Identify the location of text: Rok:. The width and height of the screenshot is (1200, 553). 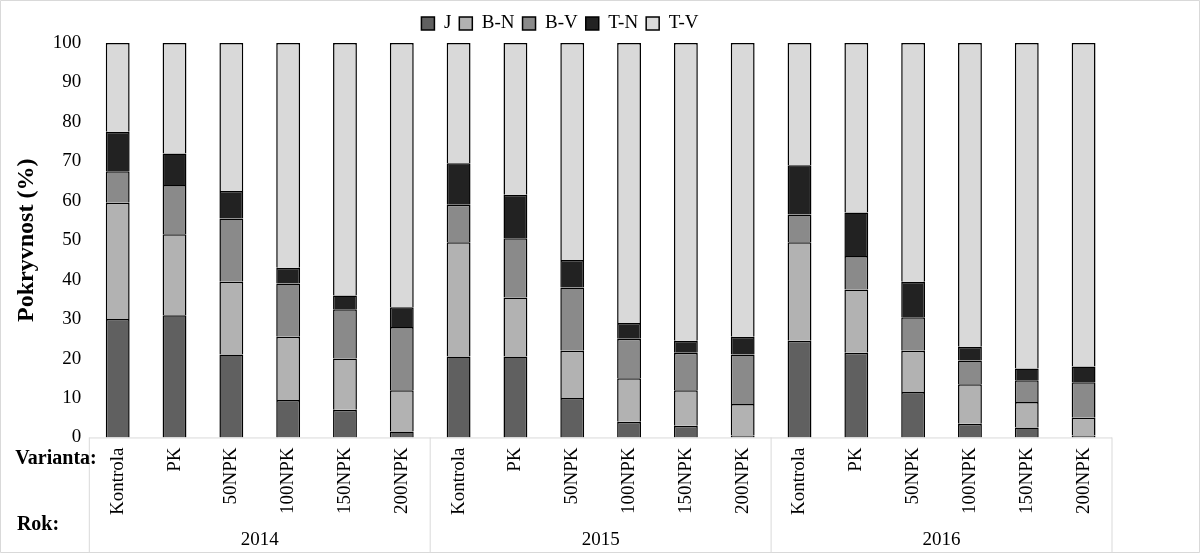
(38, 523).